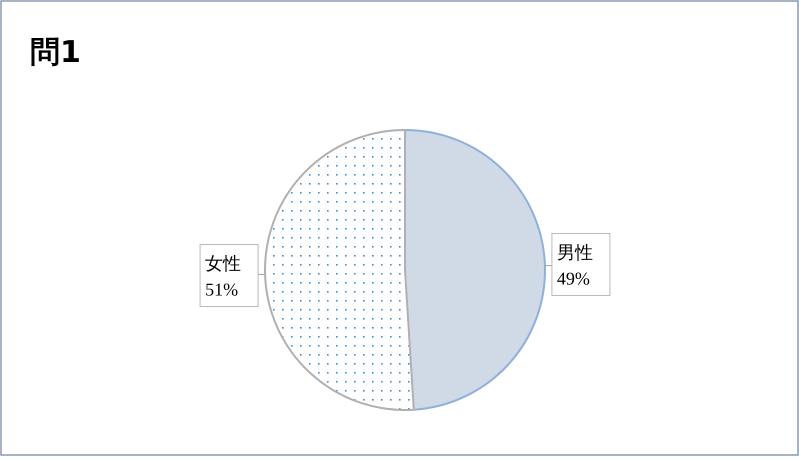 This screenshot has height=460, width=799. Describe the element at coordinates (223, 264) in the screenshot. I see `slice-label: 女性` at that location.